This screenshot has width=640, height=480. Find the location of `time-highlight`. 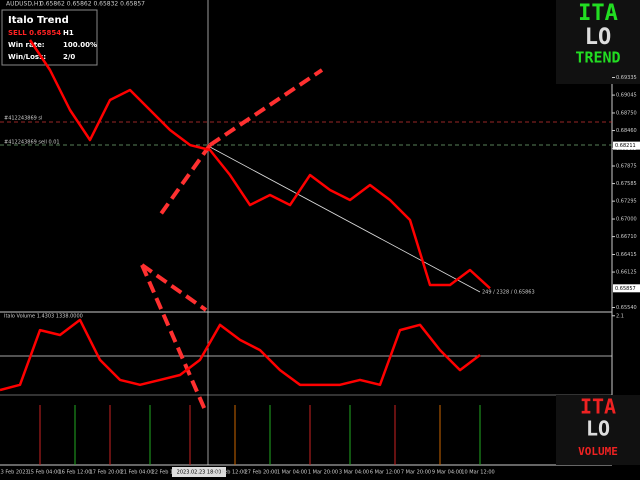

time-highlight is located at coordinates (199, 472).